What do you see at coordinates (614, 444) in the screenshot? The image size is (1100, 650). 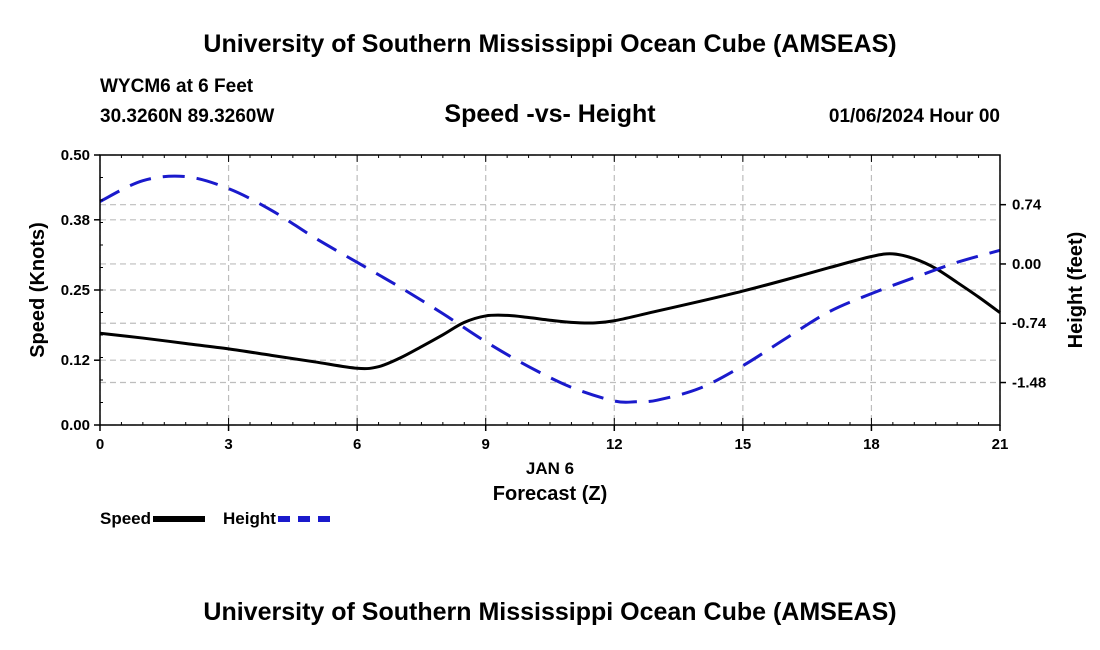 I see `x-tick-label: 12` at bounding box center [614, 444].